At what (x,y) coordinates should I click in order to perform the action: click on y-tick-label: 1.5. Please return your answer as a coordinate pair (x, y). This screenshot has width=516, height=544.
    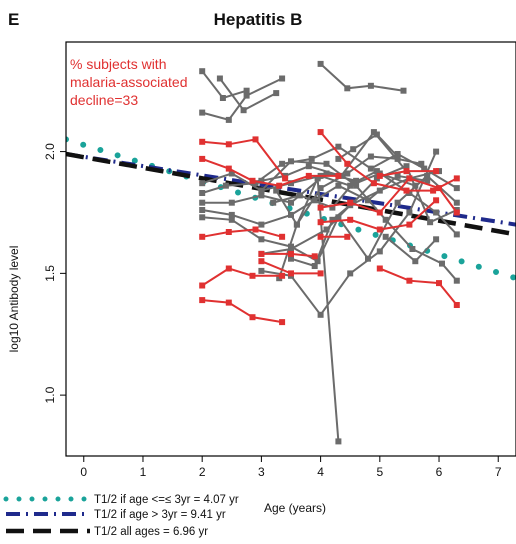
    Looking at the image, I should click on (50, 273).